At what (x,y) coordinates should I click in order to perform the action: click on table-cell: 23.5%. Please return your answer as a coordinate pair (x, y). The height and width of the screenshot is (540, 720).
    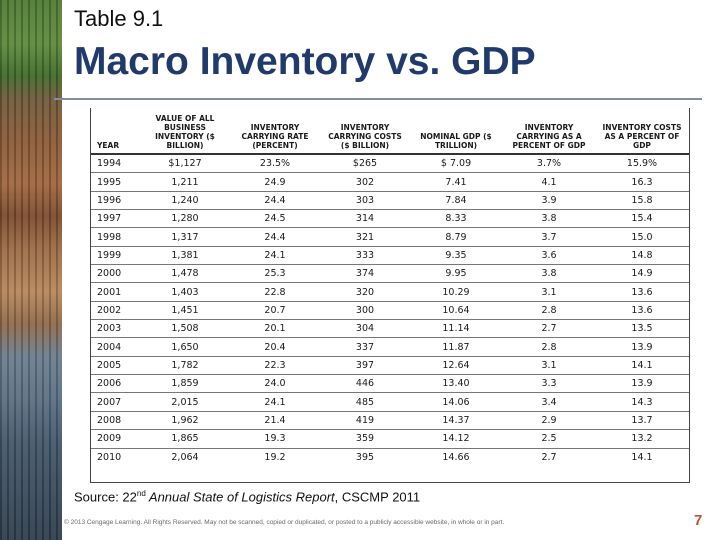
    Looking at the image, I should click on (275, 164).